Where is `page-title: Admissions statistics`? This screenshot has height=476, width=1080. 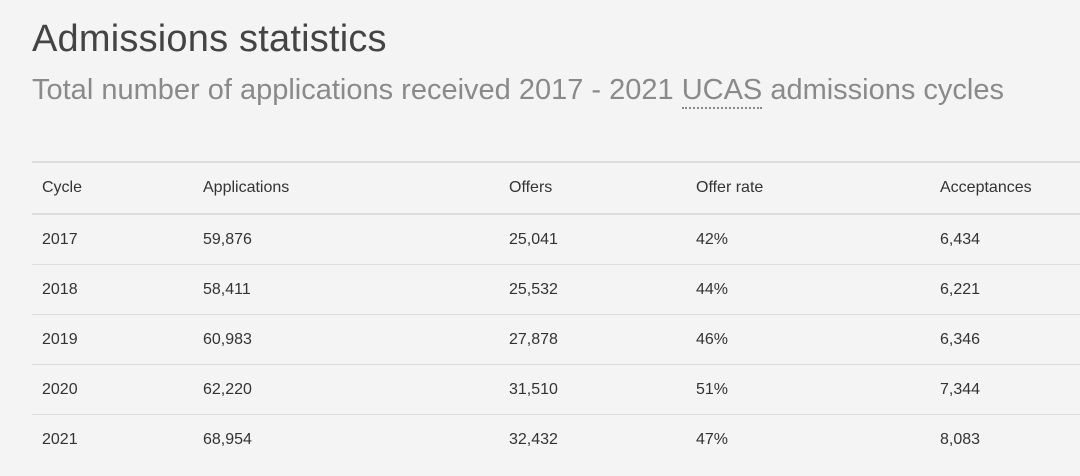 page-title: Admissions statistics is located at coordinates (209, 39).